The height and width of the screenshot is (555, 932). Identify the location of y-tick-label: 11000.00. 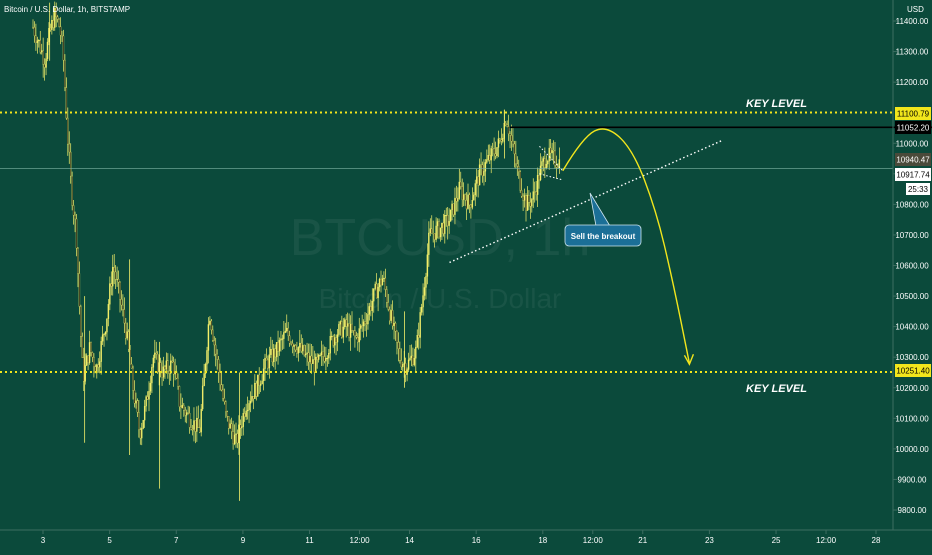
(912, 143).